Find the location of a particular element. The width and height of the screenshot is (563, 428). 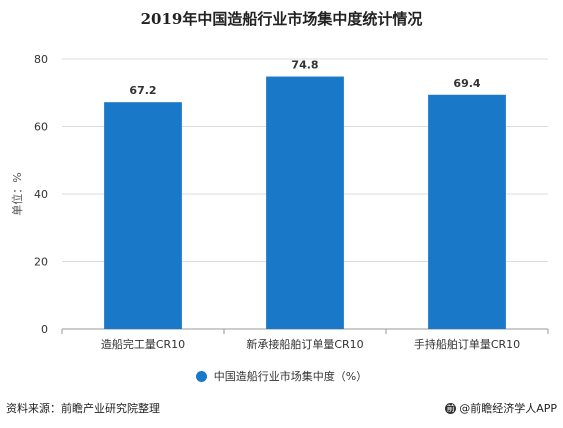

y-tick-label: 80 is located at coordinates (41, 59).